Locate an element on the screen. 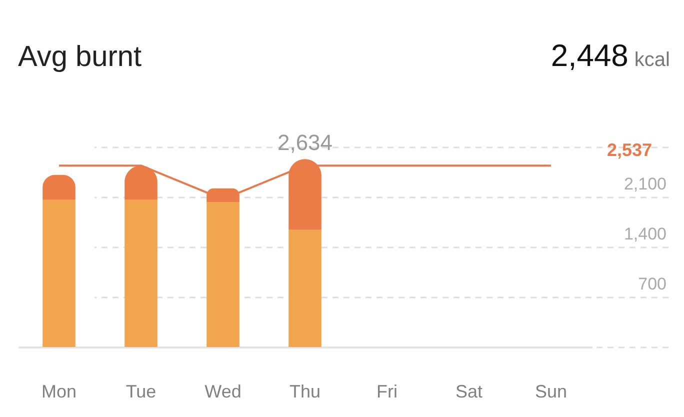 Image resolution: width=684 pixels, height=417 pixels. x-tick-label: Sat is located at coordinates (469, 392).